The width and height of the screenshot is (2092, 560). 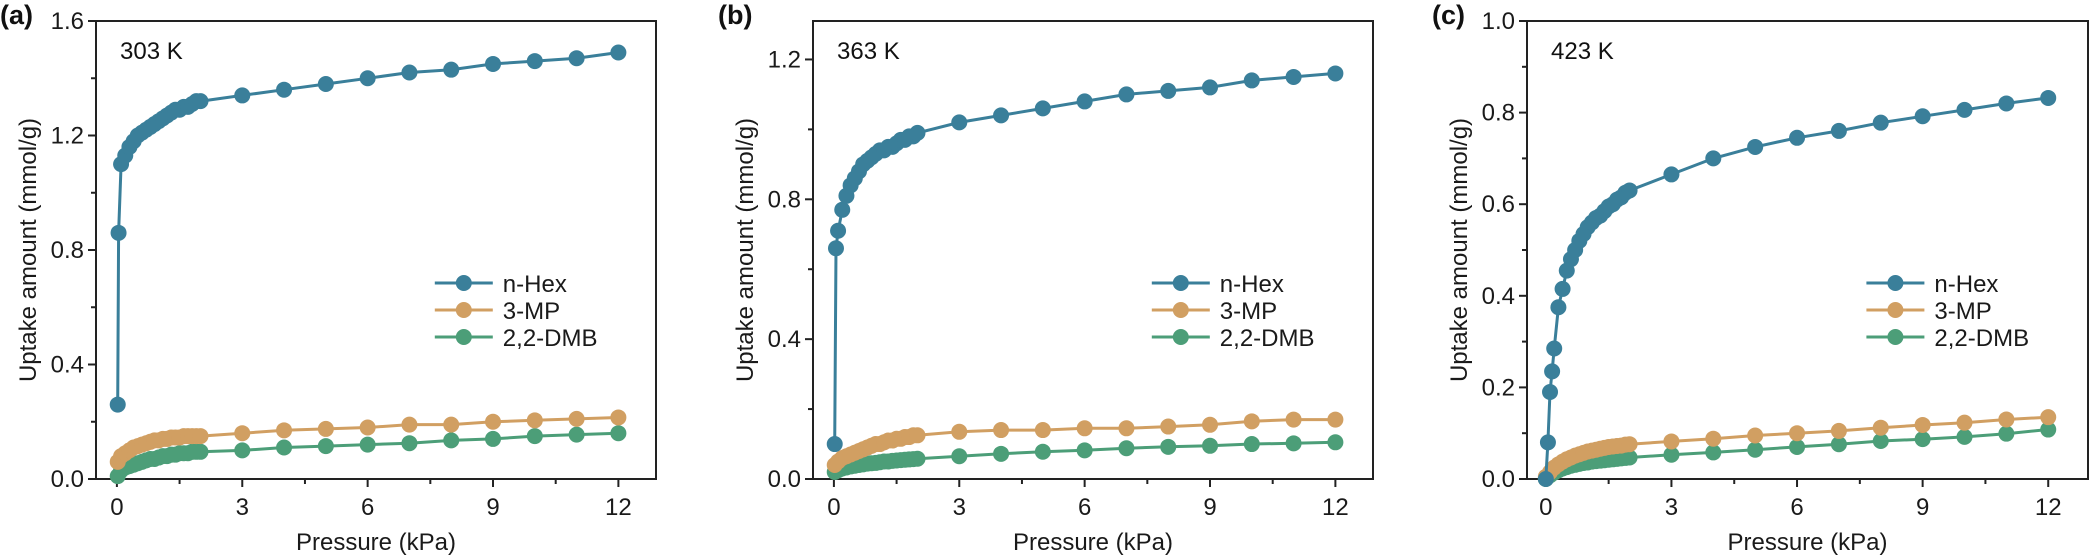 I want to click on y-tick-label: 1.6, so click(x=67, y=21).